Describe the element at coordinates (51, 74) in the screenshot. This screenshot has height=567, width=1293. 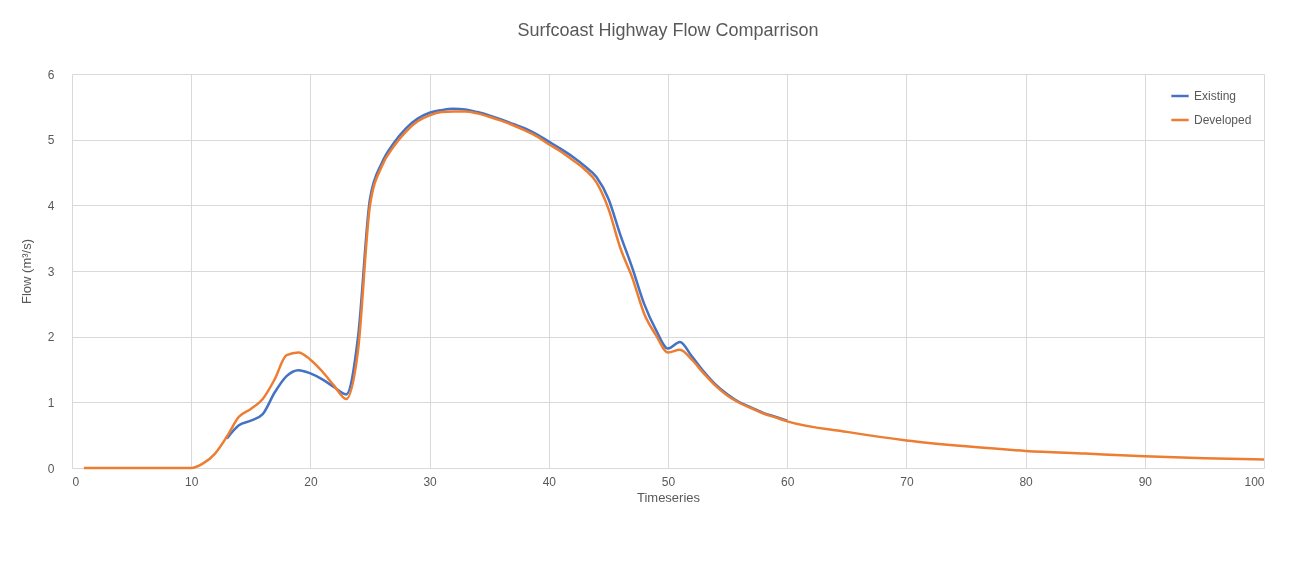
I see `y-tick-label: 6` at that location.